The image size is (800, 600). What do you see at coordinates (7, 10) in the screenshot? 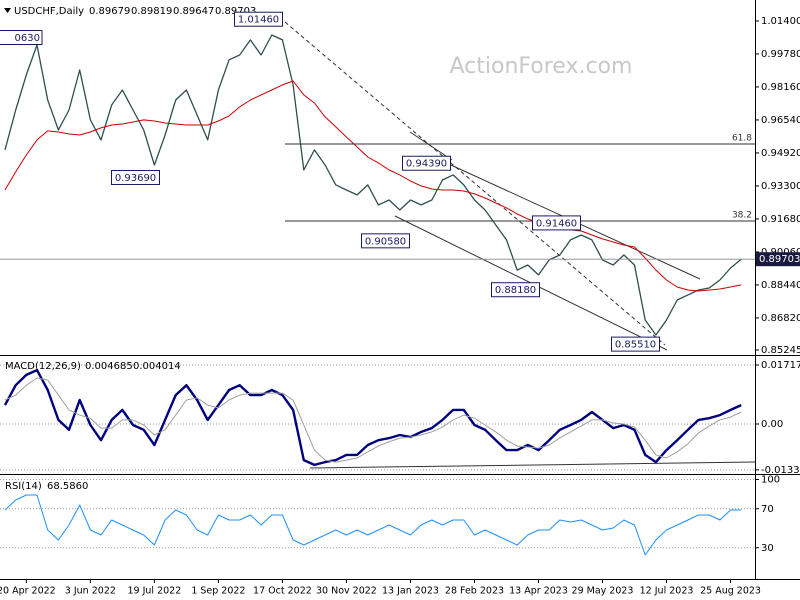
I see `menu-icon` at bounding box center [7, 10].